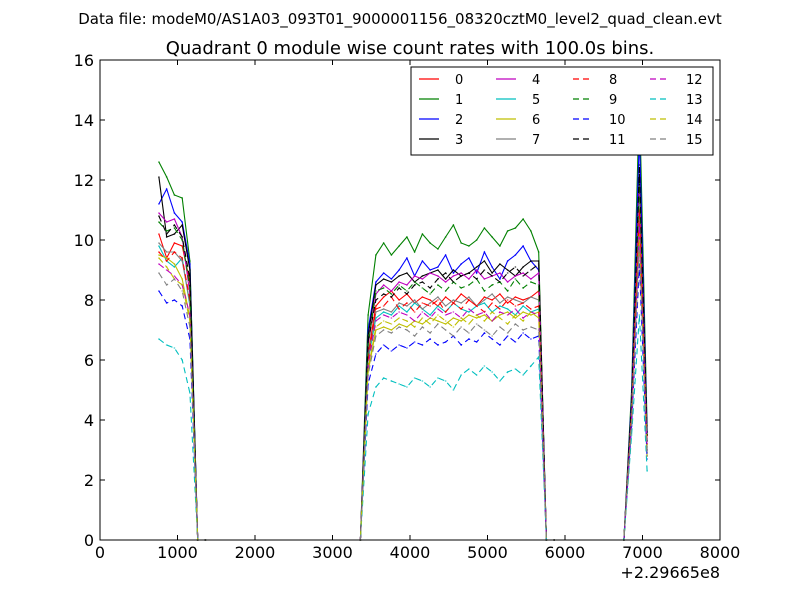 This screenshot has height=600, width=800. What do you see at coordinates (565, 552) in the screenshot?
I see `x-tick-label: 6000` at bounding box center [565, 552].